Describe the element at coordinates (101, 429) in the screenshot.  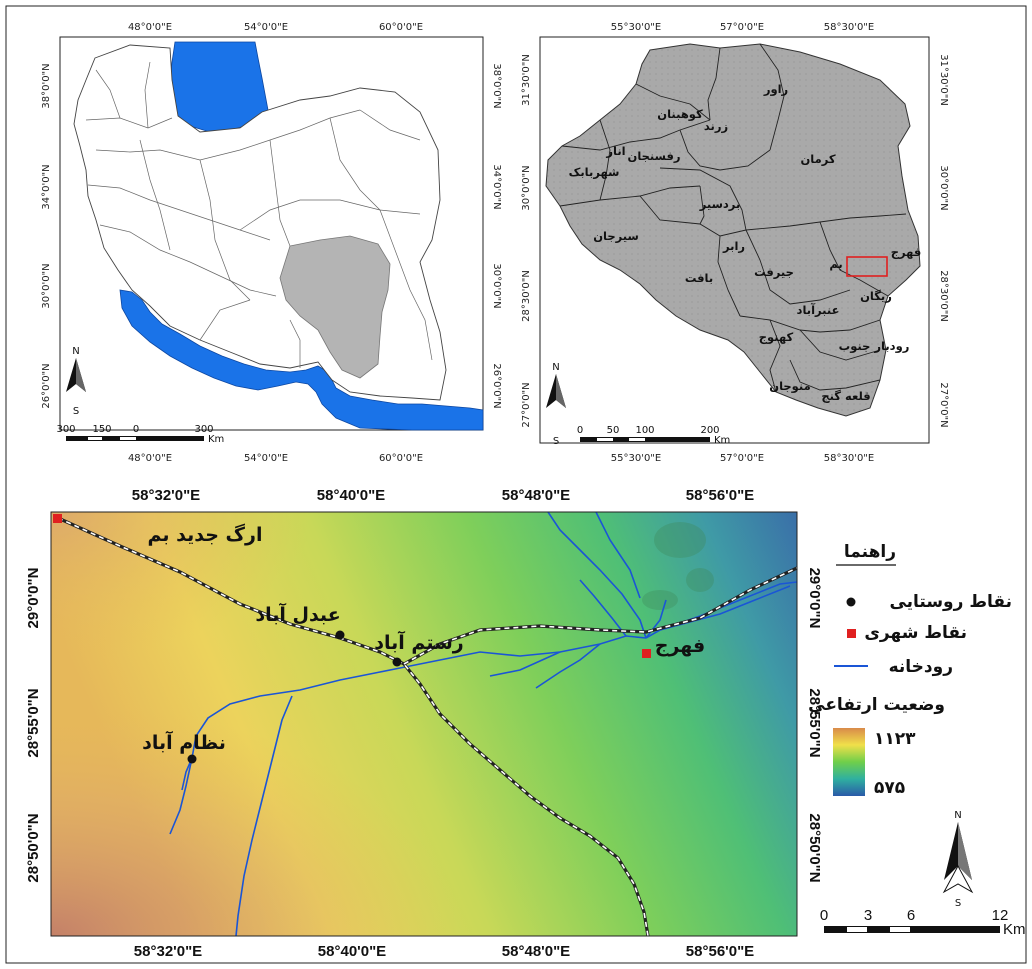
I see `scale-label: 150` at that location.